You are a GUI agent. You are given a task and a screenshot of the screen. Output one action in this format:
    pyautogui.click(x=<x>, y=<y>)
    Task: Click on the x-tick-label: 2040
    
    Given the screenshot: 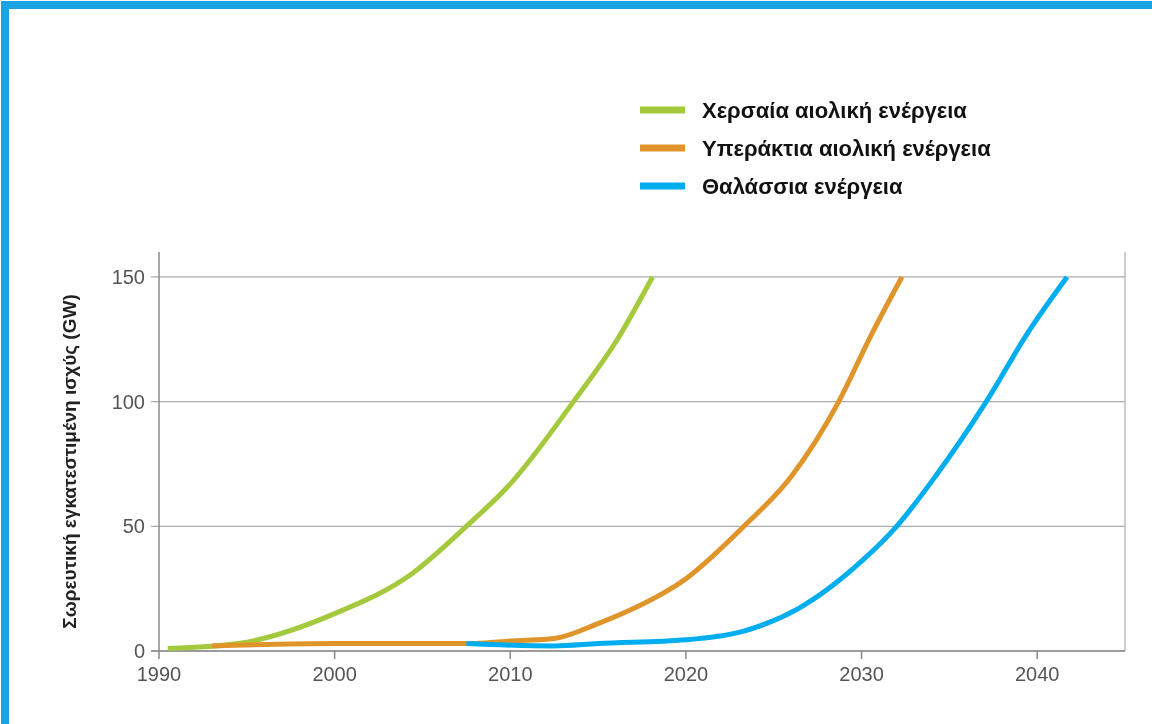 What is the action you would take?
    pyautogui.click(x=1037, y=674)
    